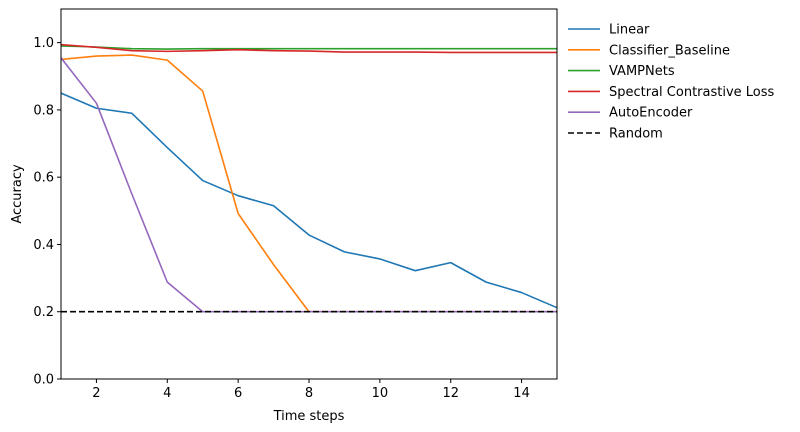  I want to click on x-axis-ticks: 2 4 6 8 10 12 14, so click(311, 390).